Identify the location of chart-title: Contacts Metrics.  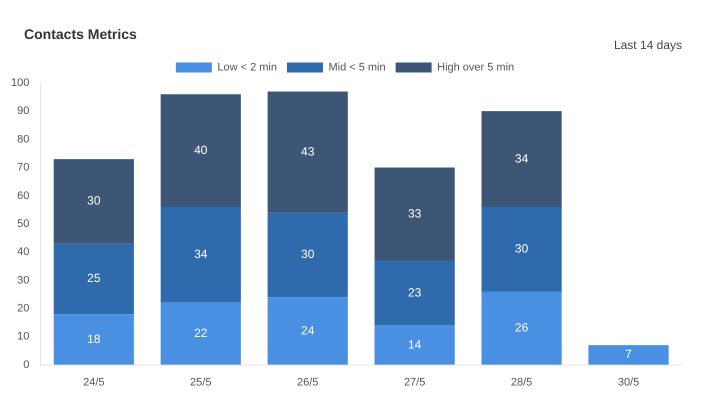
(80, 34).